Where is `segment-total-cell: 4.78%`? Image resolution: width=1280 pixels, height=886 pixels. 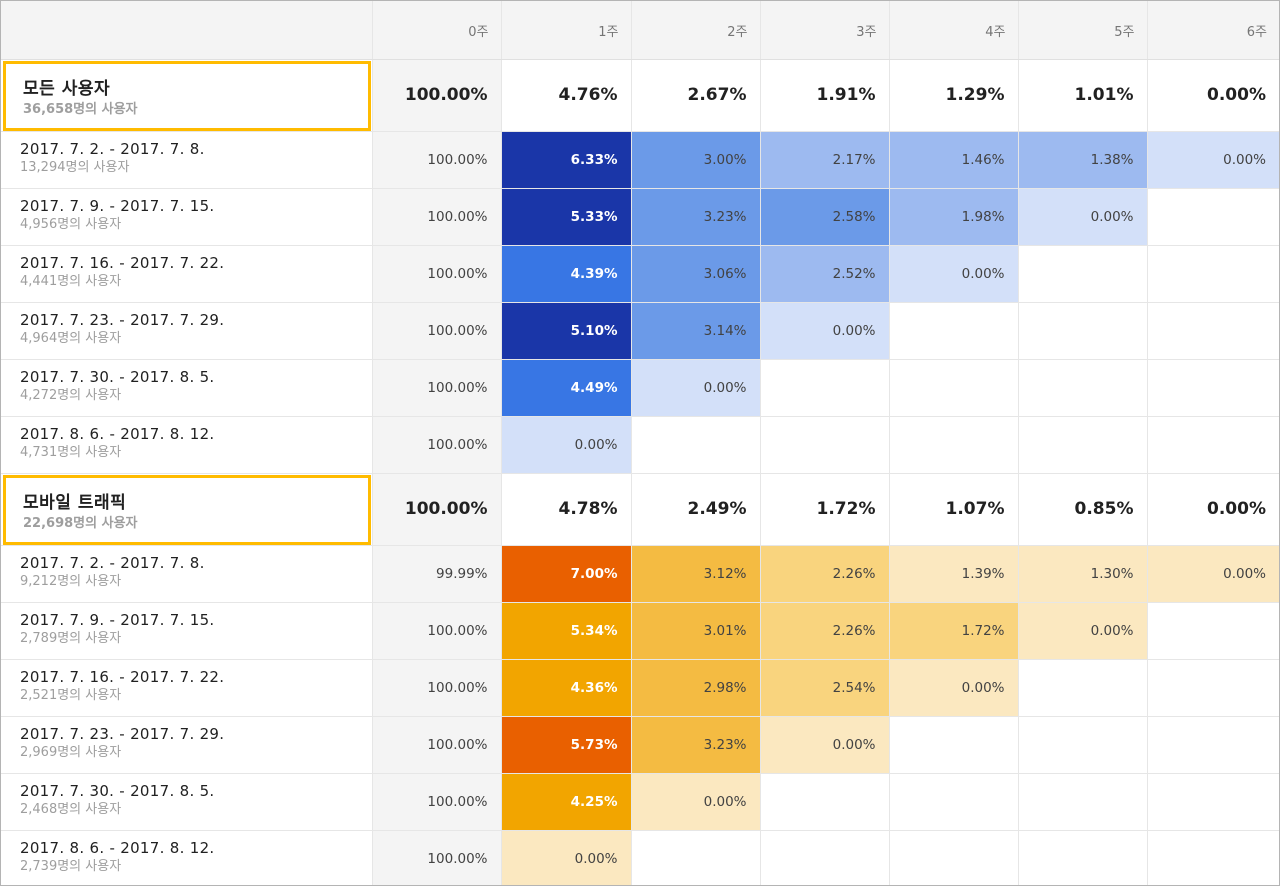
segment-total-cell: 4.78% is located at coordinates (566, 509).